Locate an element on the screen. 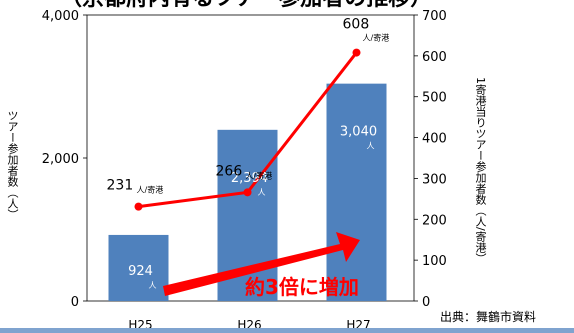  line-value-label: 608 is located at coordinates (356, 25).